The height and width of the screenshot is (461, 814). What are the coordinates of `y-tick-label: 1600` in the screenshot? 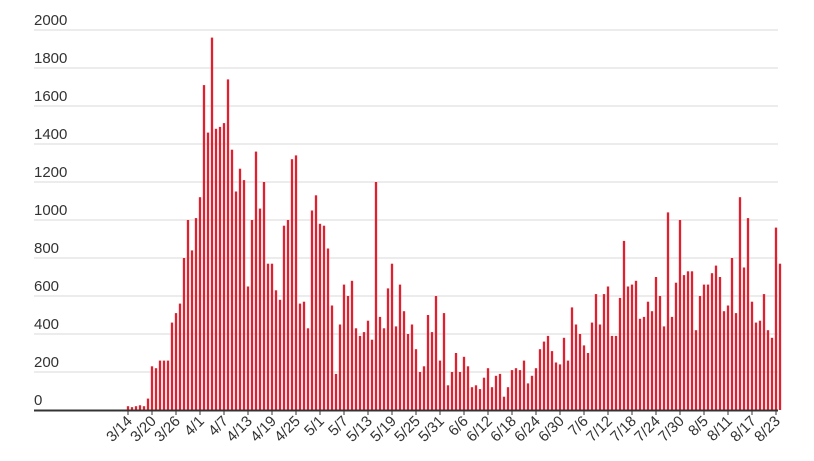 It's located at (50, 96).